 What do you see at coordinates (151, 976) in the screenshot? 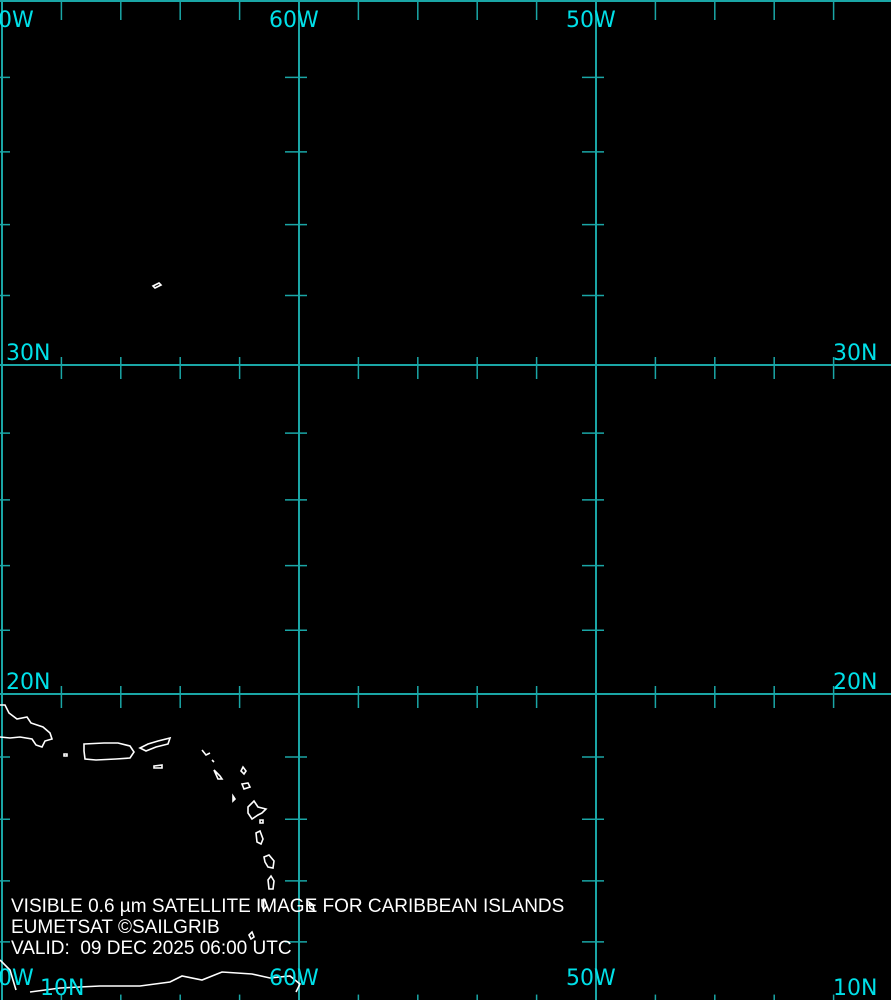
I see `coast-south-america` at bounding box center [151, 976].